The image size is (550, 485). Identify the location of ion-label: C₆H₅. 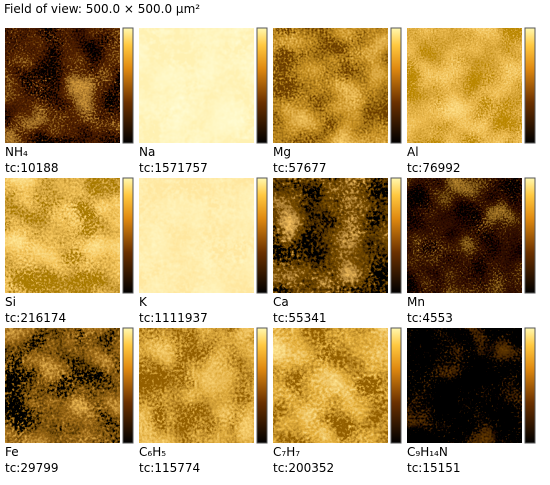
(152, 452).